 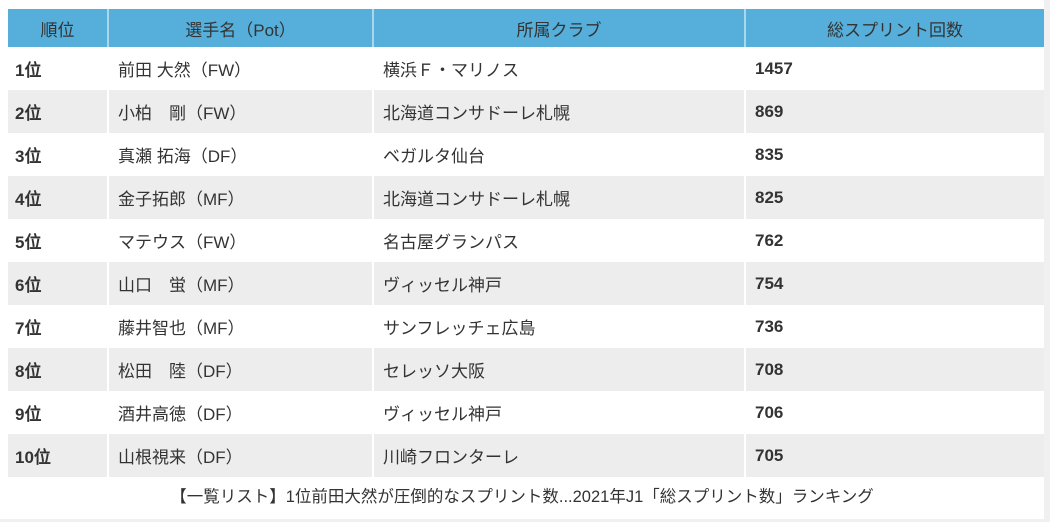 What do you see at coordinates (894, 283) in the screenshot?
I see `sprint-count-cell: 754` at bounding box center [894, 283].